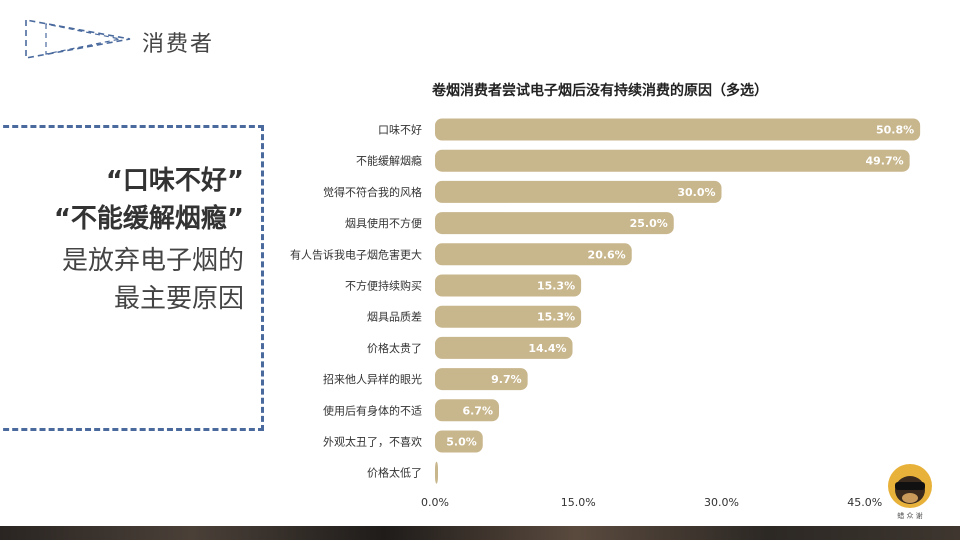 The height and width of the screenshot is (540, 960). What do you see at coordinates (480, 533) in the screenshot?
I see `footer-photo-strip` at bounding box center [480, 533].